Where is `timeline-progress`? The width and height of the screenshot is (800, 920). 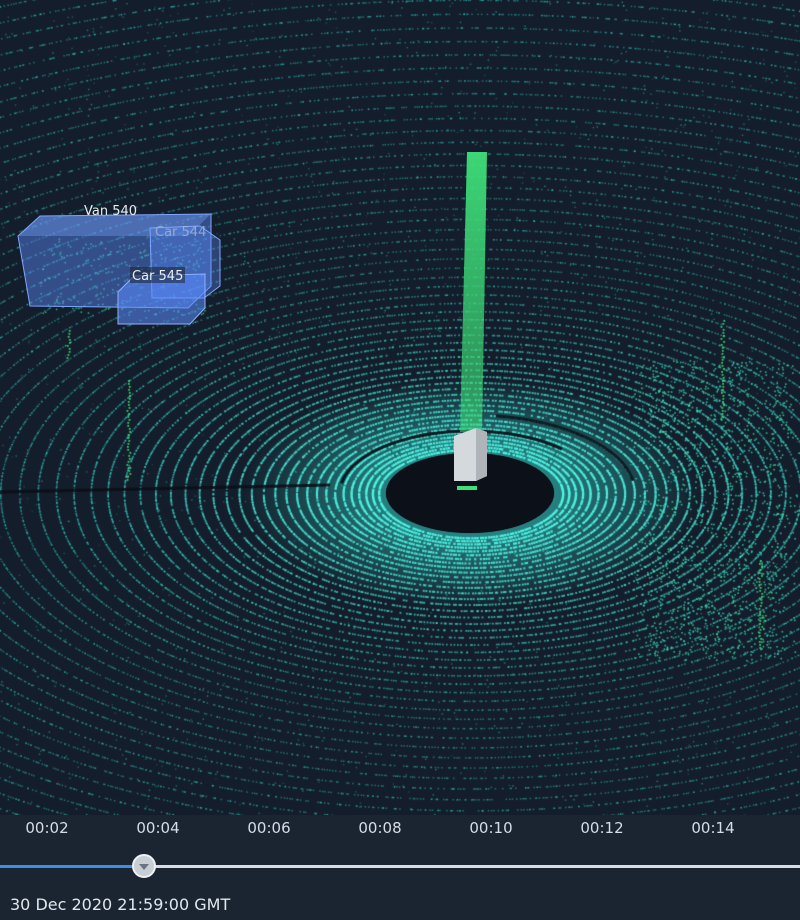
timeline-progress is located at coordinates (72, 866).